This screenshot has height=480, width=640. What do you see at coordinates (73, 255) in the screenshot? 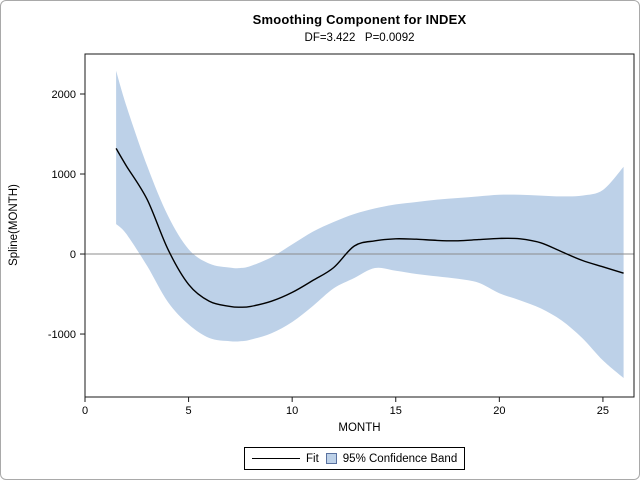
I see `y-tick-label: 0` at bounding box center [73, 255].